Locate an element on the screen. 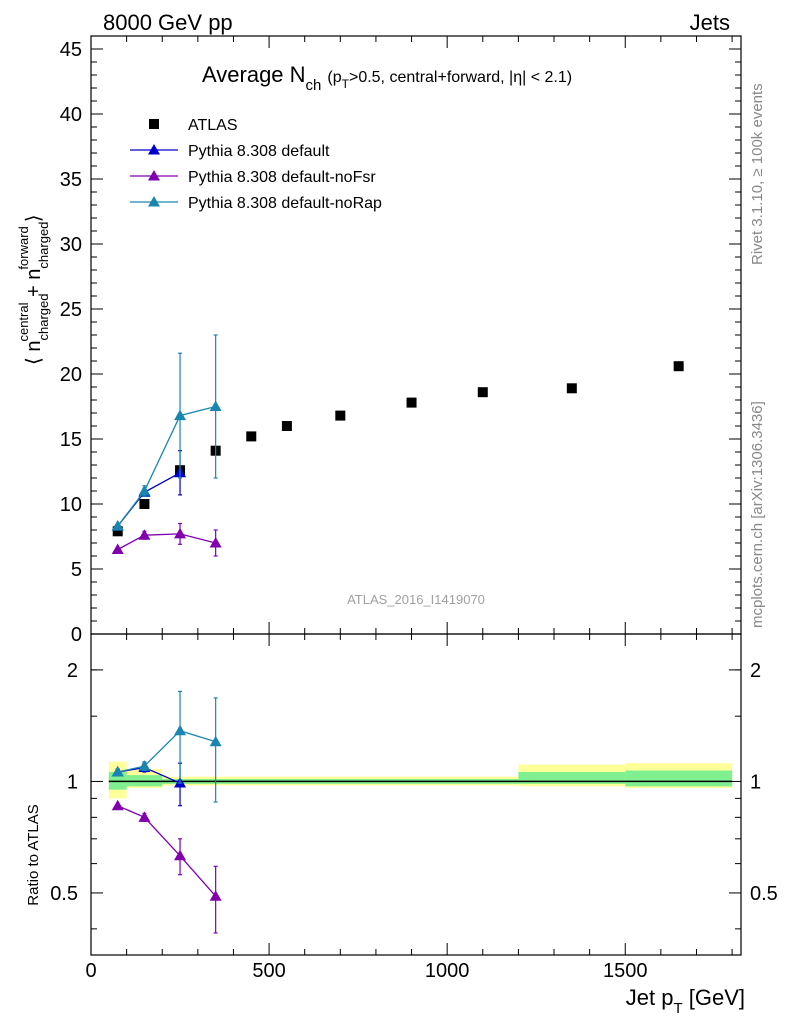 The width and height of the screenshot is (786, 1024). x-tick-label: 1000 is located at coordinates (447, 971).